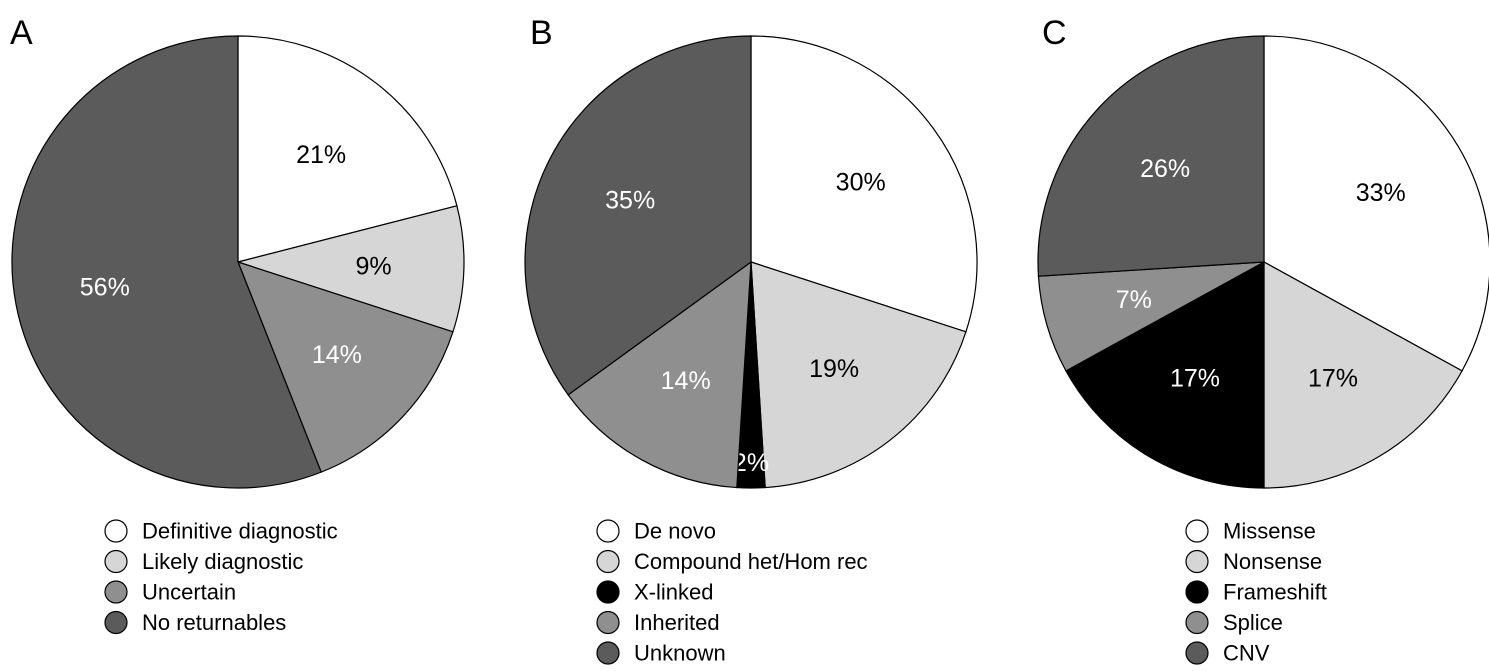  I want to click on legend-swatch-no-returnables, so click(116, 622).